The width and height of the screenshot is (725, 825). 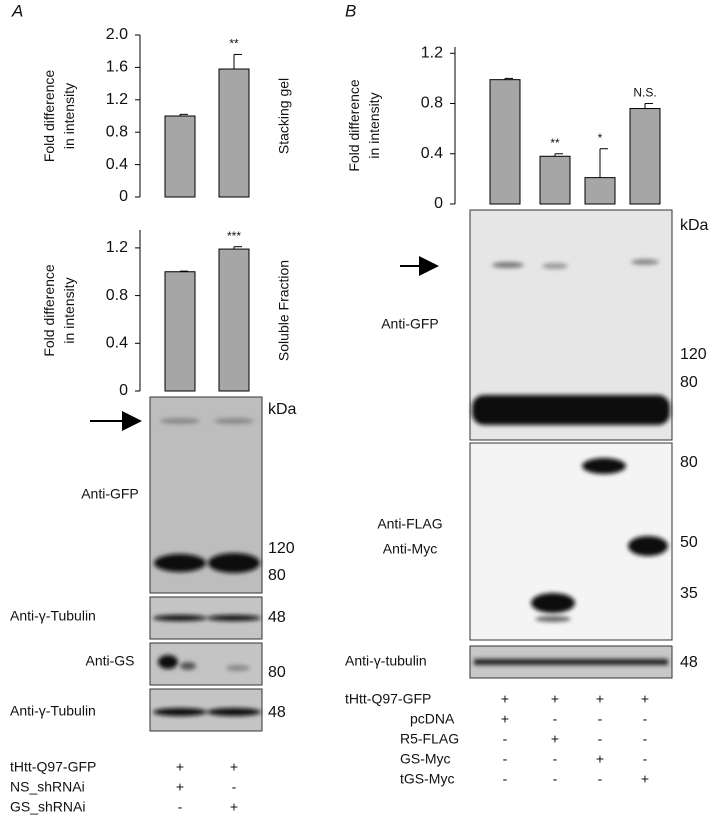 What do you see at coordinates (234, 236) in the screenshot?
I see `significance: ***` at bounding box center [234, 236].